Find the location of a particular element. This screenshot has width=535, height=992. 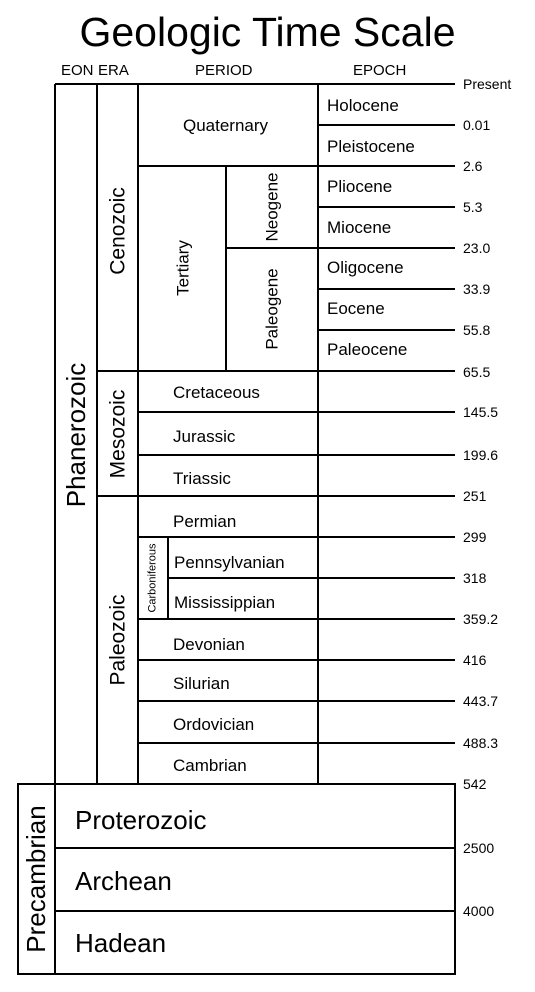

subperiod-neogene: Neogene is located at coordinates (272, 207).